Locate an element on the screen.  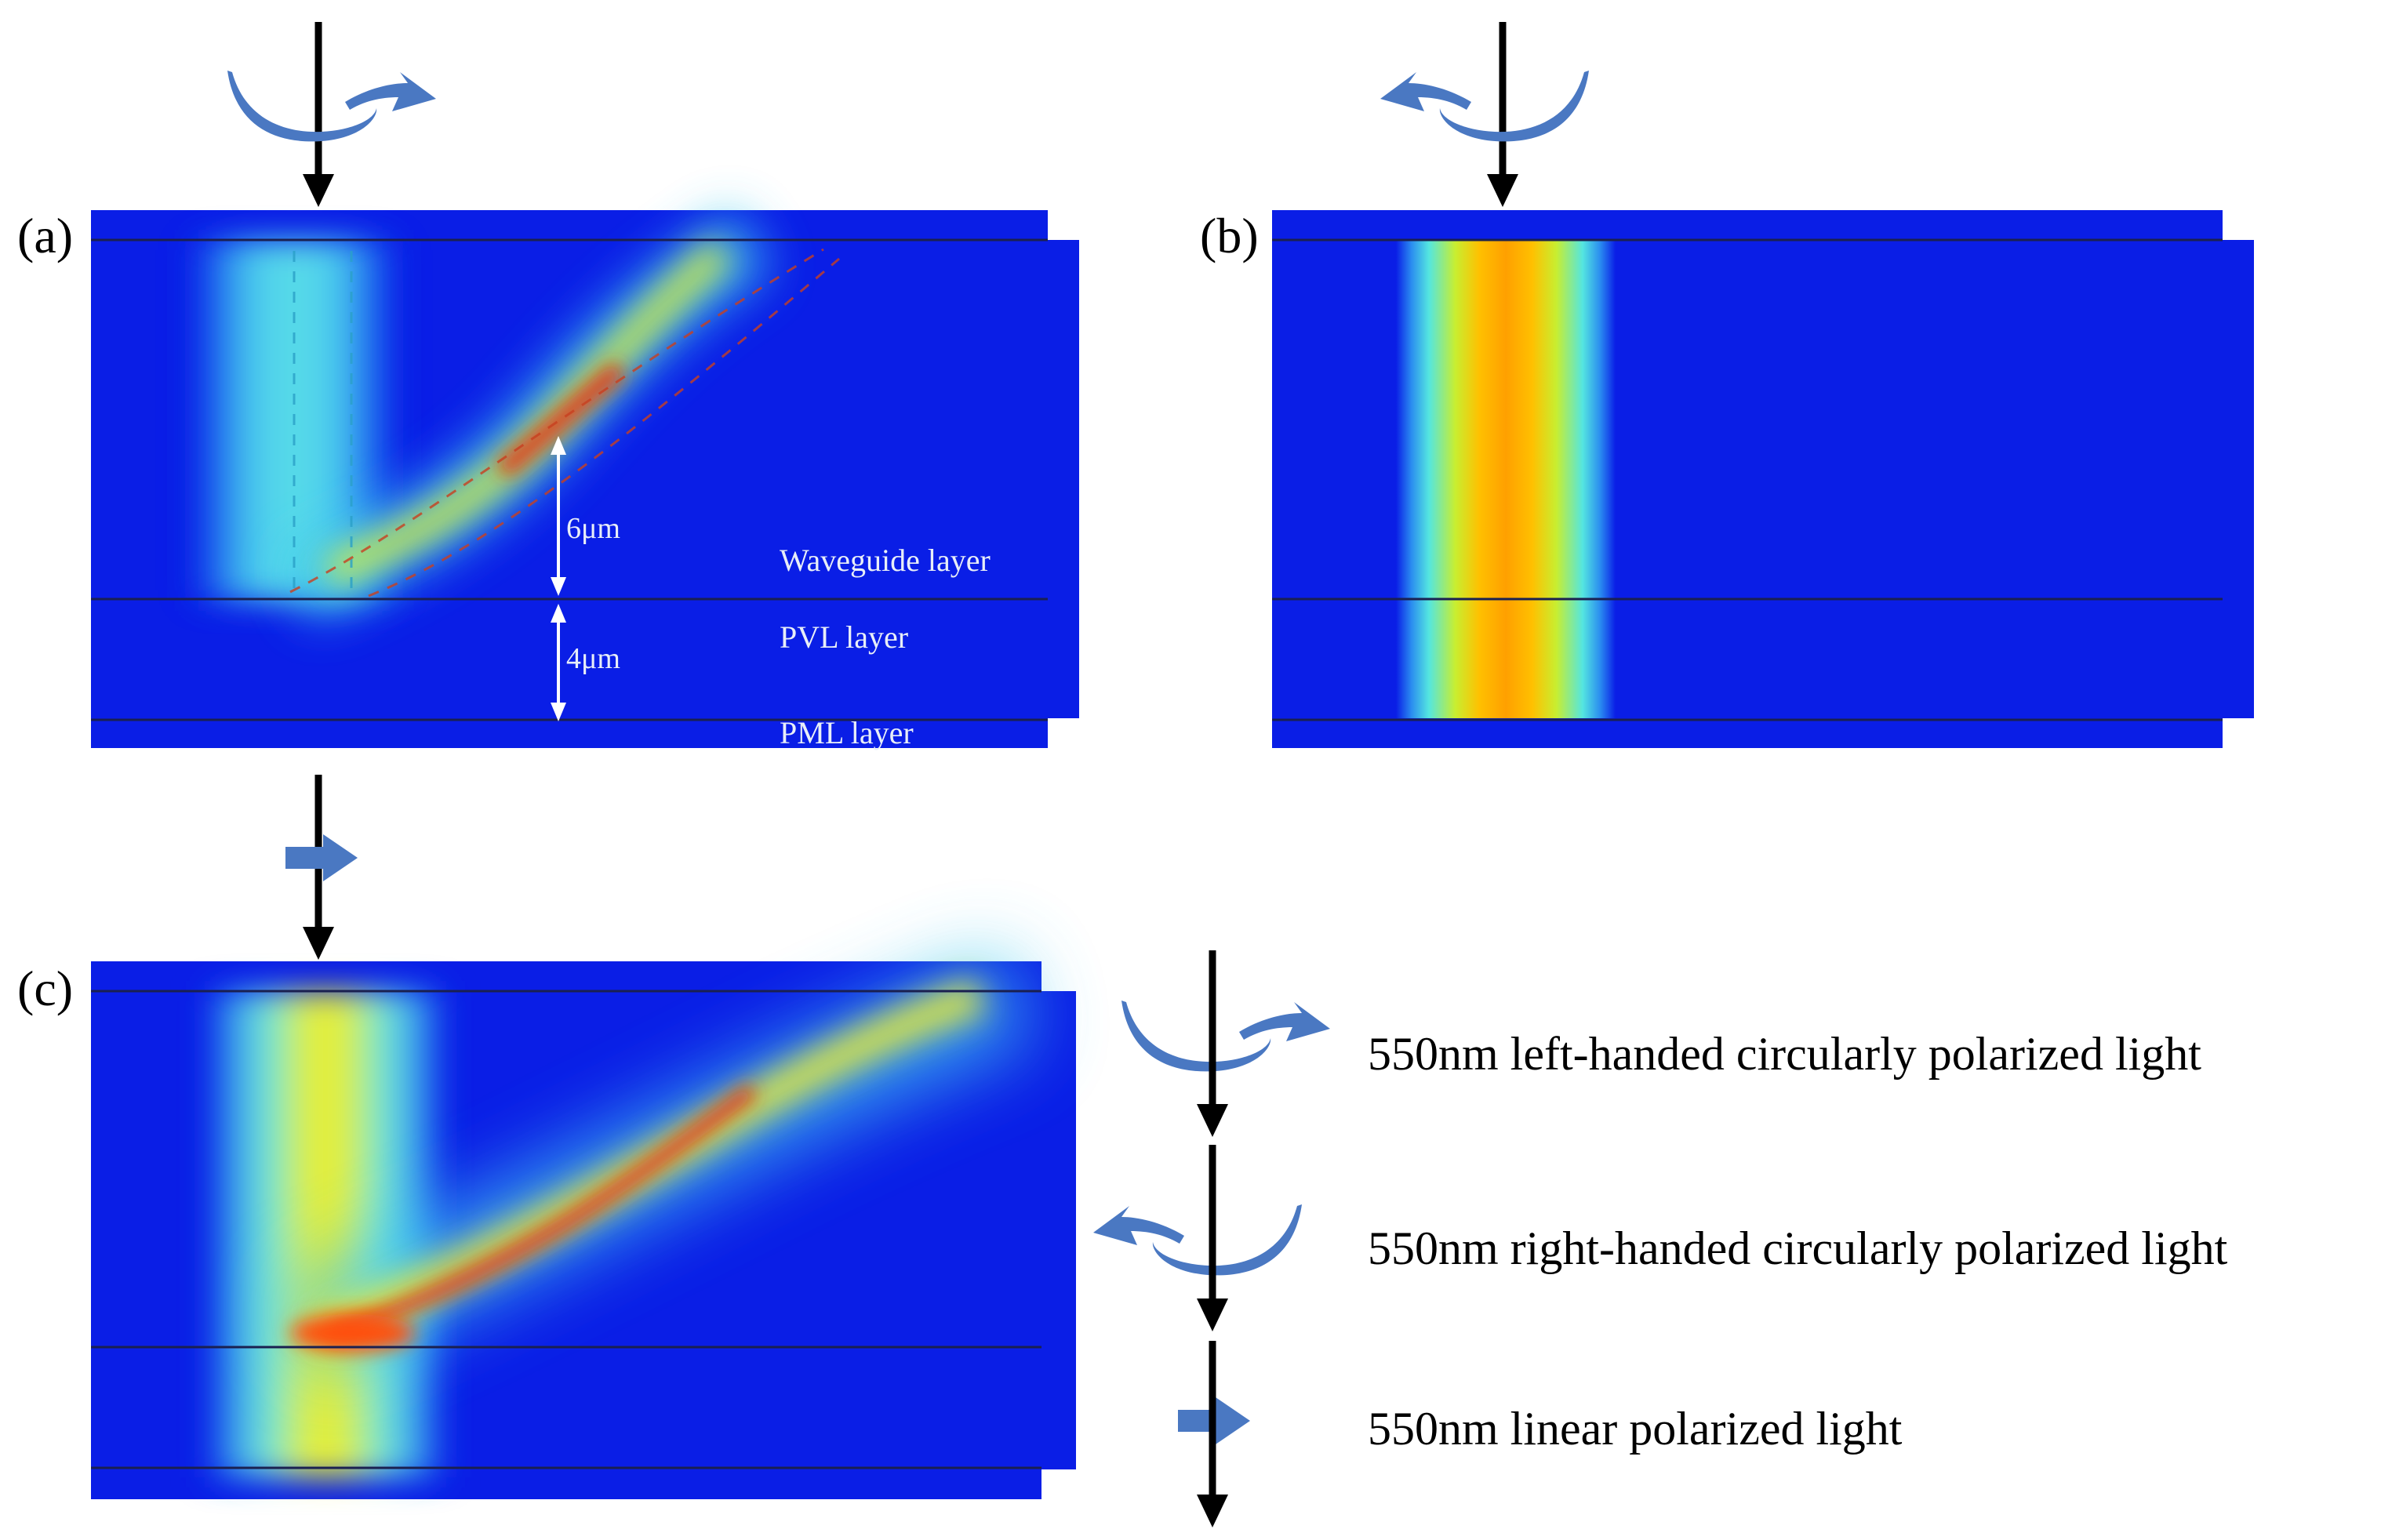
panel-c-side-tab is located at coordinates (1058, 1230).